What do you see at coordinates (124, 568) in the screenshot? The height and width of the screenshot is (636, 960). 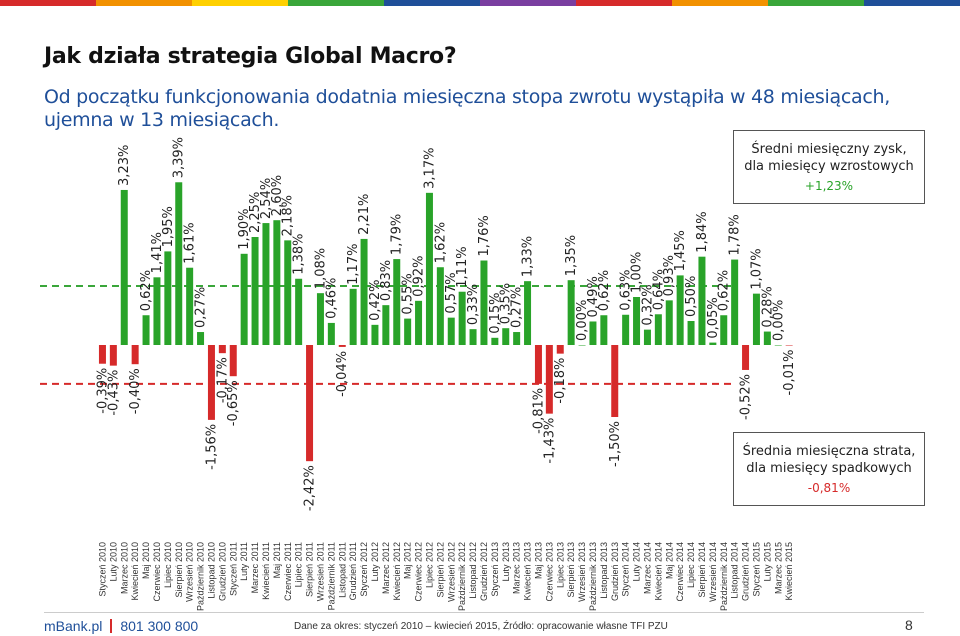 I see `category-label-2: Marzec 2010` at bounding box center [124, 568].